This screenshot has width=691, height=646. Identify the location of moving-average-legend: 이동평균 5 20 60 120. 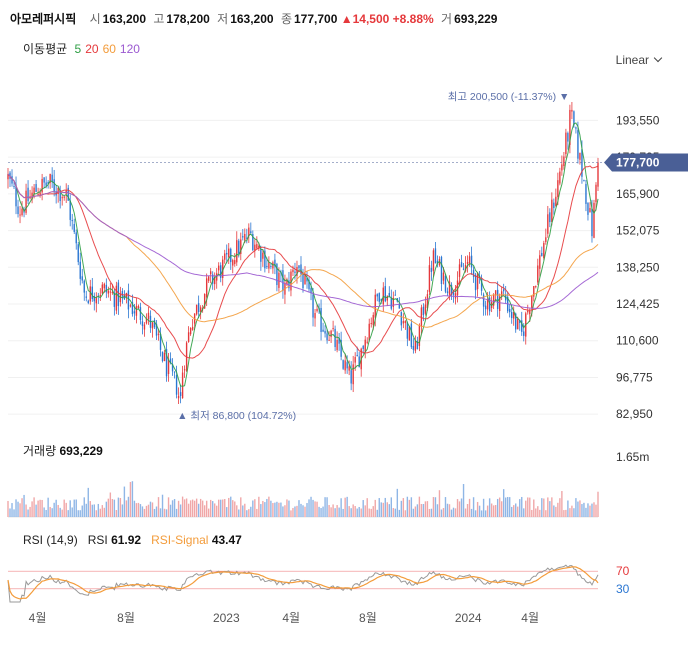
(83, 48).